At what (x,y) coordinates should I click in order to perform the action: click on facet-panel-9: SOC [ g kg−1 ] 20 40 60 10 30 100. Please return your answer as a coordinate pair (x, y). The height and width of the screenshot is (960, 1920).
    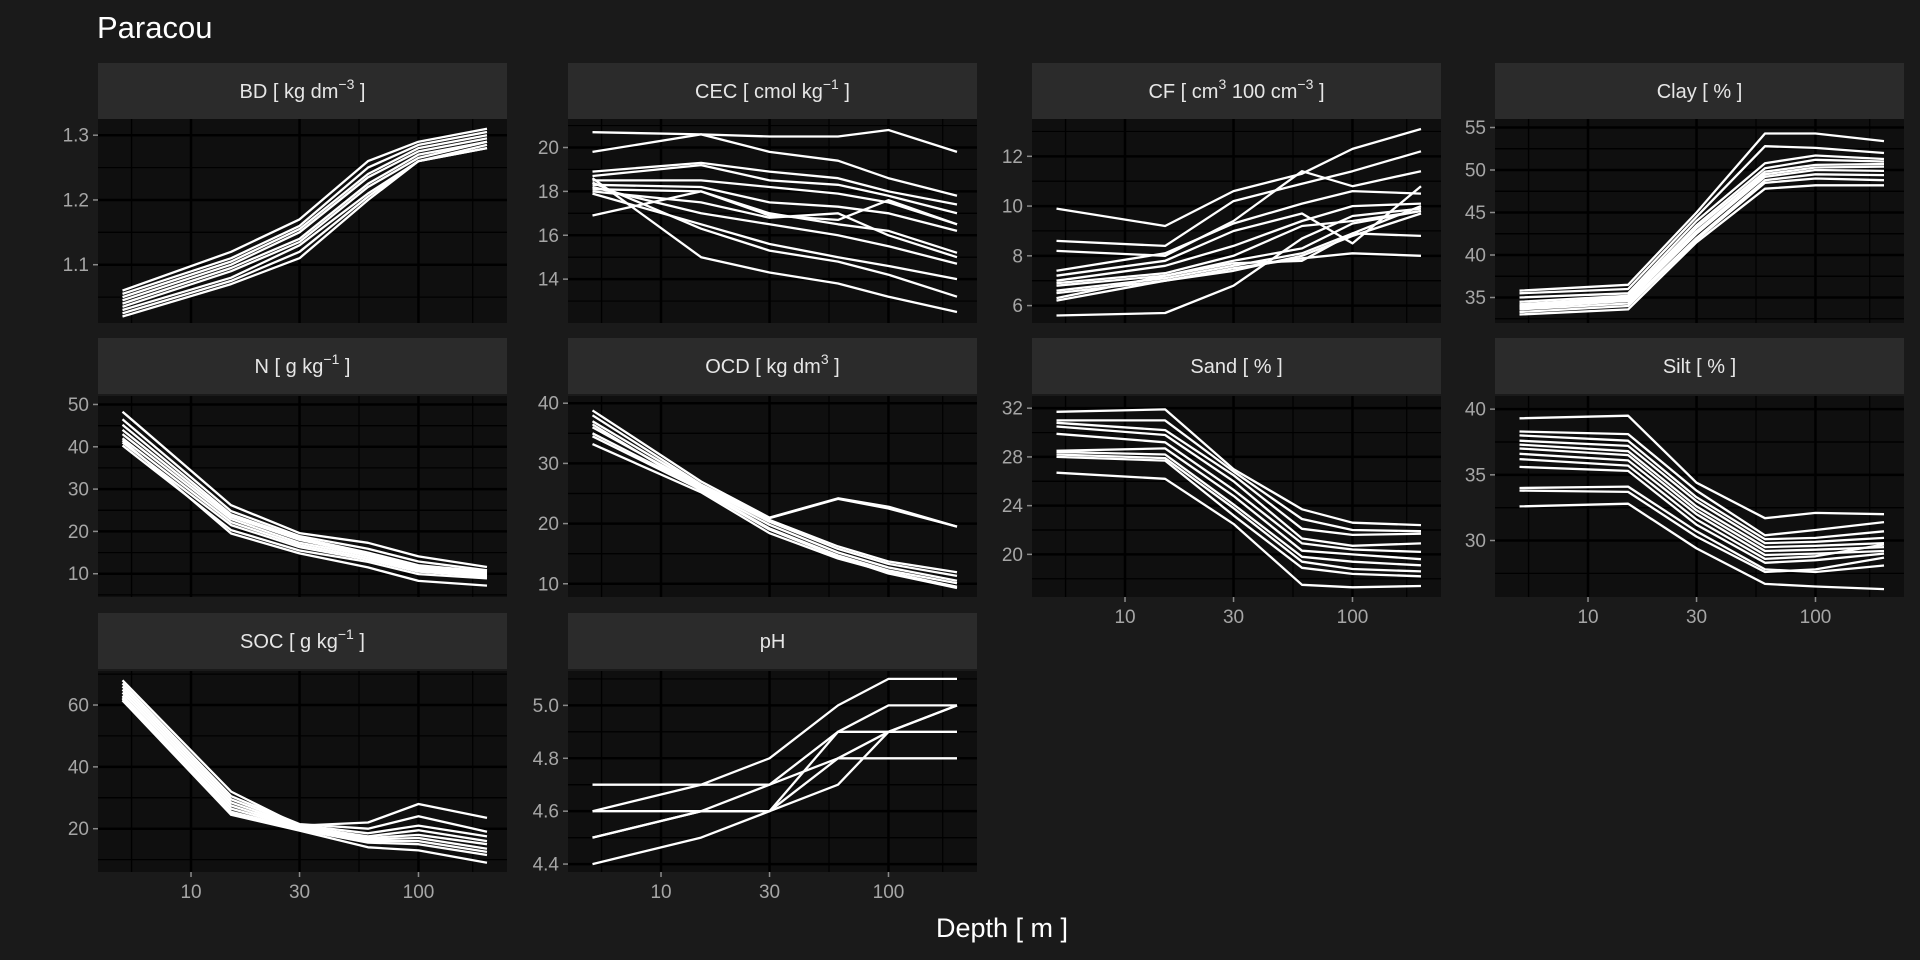
    Looking at the image, I should click on (287, 758).